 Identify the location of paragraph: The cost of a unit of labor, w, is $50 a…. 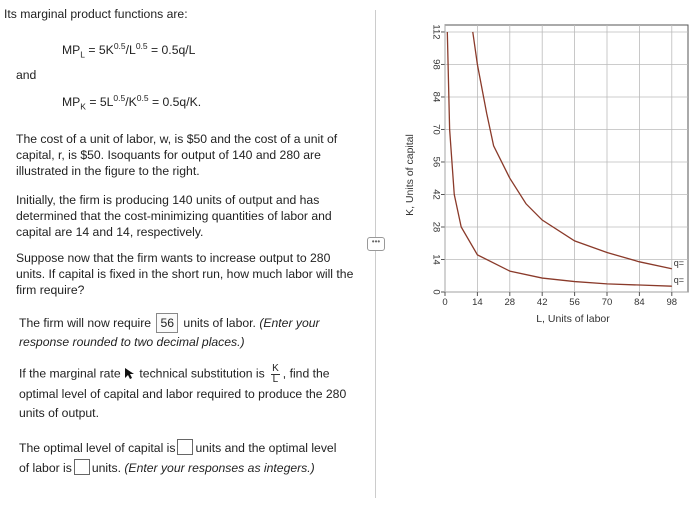
(177, 155).